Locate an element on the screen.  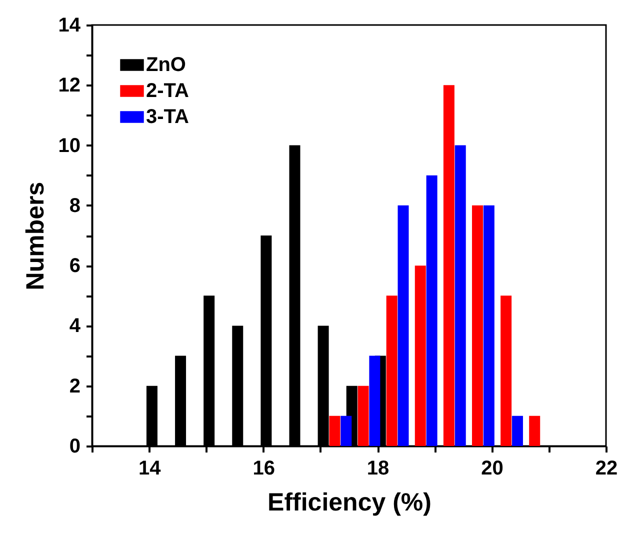
x-tick-label: 14 is located at coordinates (150, 469).